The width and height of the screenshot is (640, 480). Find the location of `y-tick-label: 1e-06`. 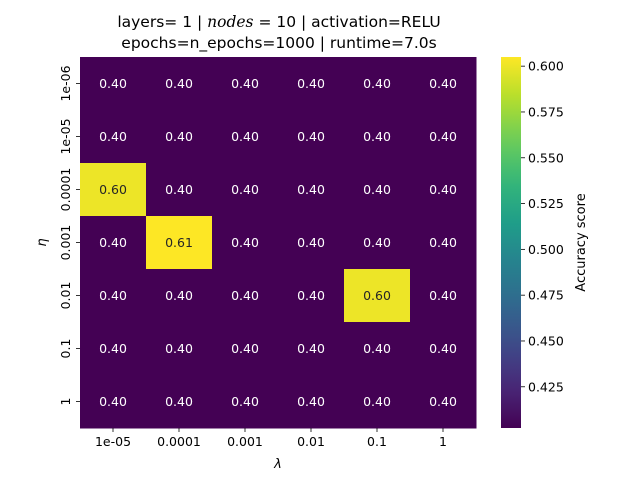

y-tick-label: 1e-06 is located at coordinates (65, 83).